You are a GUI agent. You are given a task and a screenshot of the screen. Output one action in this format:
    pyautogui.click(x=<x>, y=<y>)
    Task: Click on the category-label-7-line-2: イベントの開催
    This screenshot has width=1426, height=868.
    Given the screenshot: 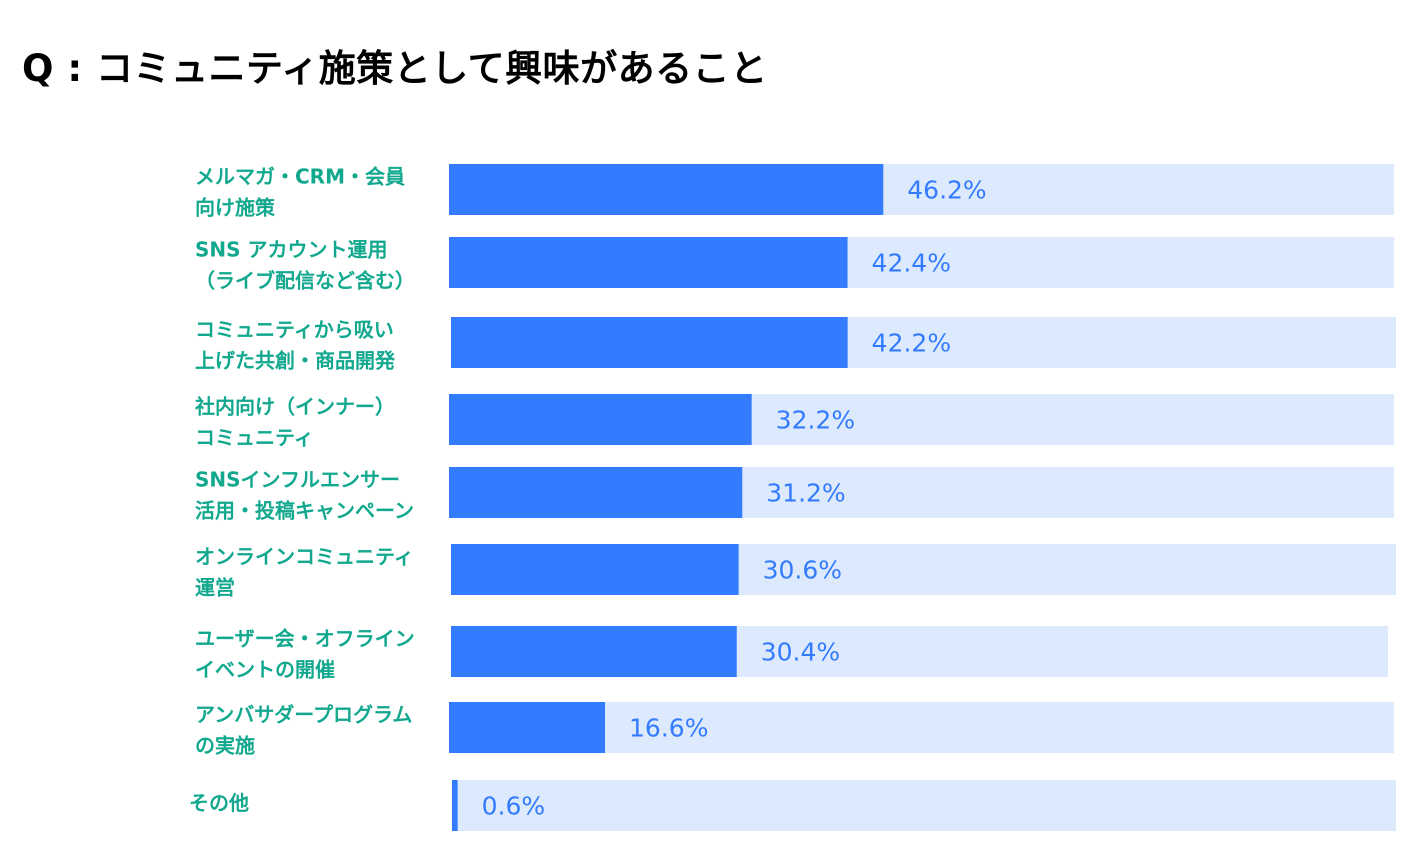 What is the action you would take?
    pyautogui.click(x=265, y=670)
    